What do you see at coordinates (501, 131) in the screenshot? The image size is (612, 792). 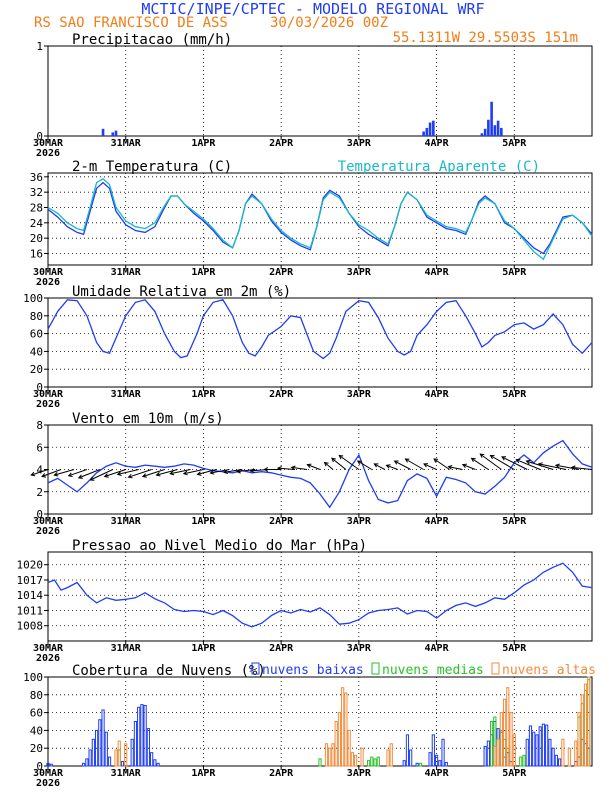 I see `precip-bar` at bounding box center [501, 131].